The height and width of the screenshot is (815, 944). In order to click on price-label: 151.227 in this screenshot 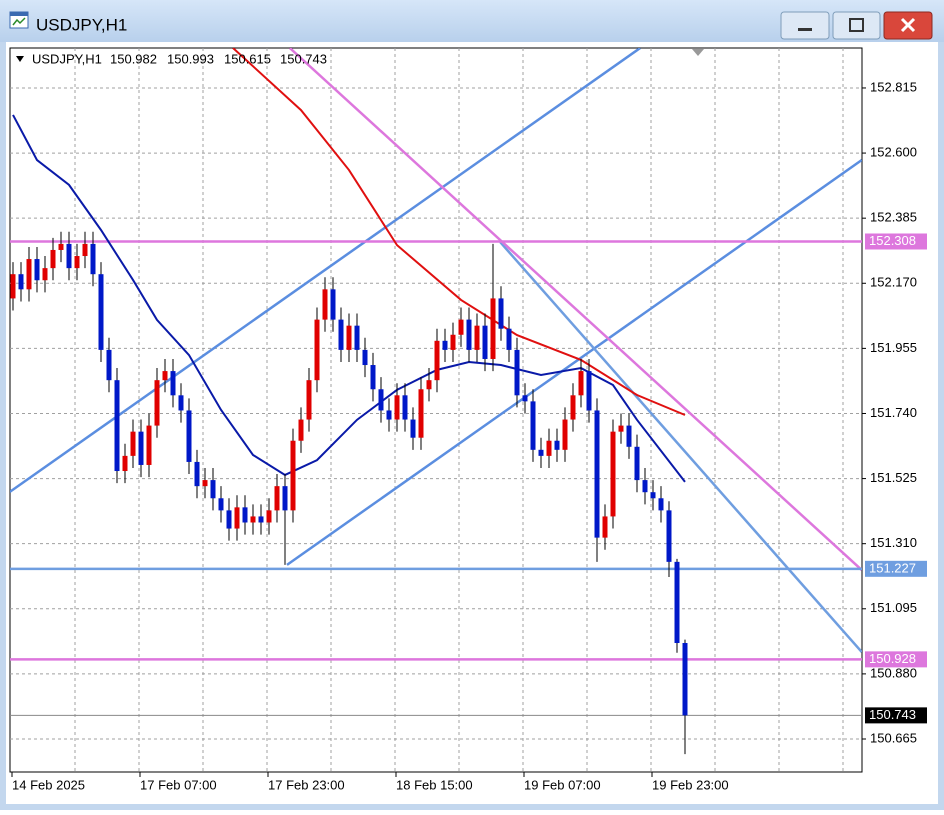, I will do `click(892, 567)`.